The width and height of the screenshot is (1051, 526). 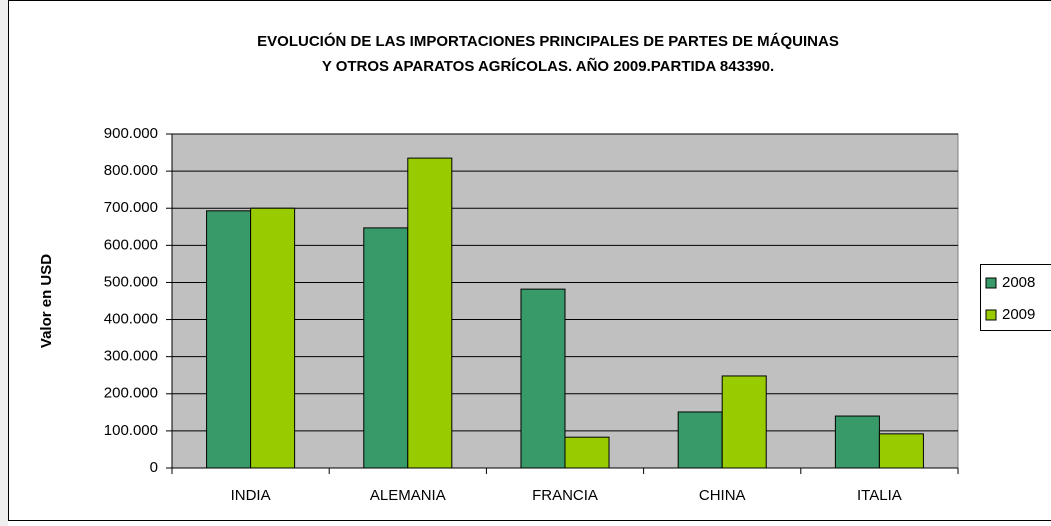 What do you see at coordinates (131, 319) in the screenshot?
I see `y-tick-label: 400.000` at bounding box center [131, 319].